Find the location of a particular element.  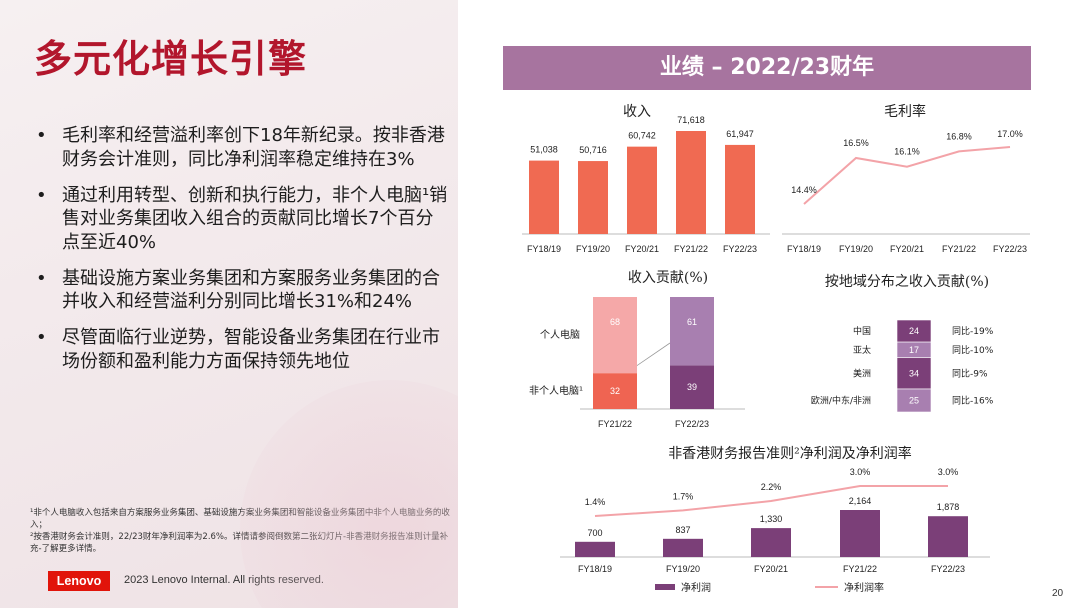

gross-margin-value-label: 17.0% is located at coordinates (1010, 134).